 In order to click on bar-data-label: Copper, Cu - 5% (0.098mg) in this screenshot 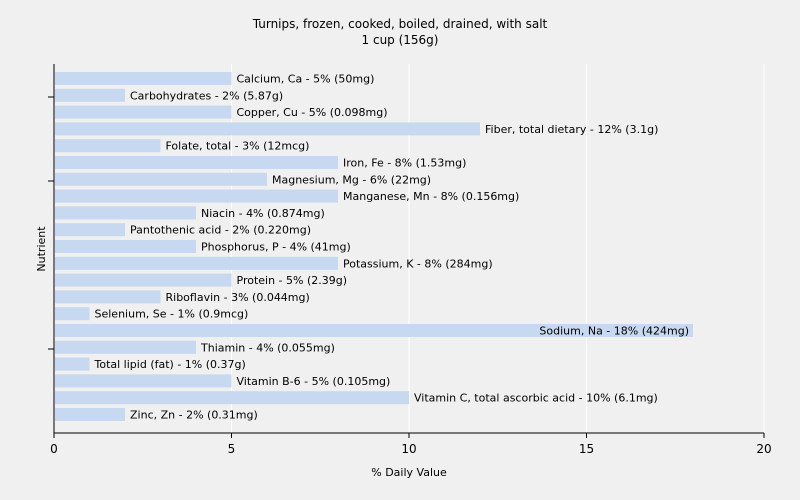, I will do `click(312, 112)`.